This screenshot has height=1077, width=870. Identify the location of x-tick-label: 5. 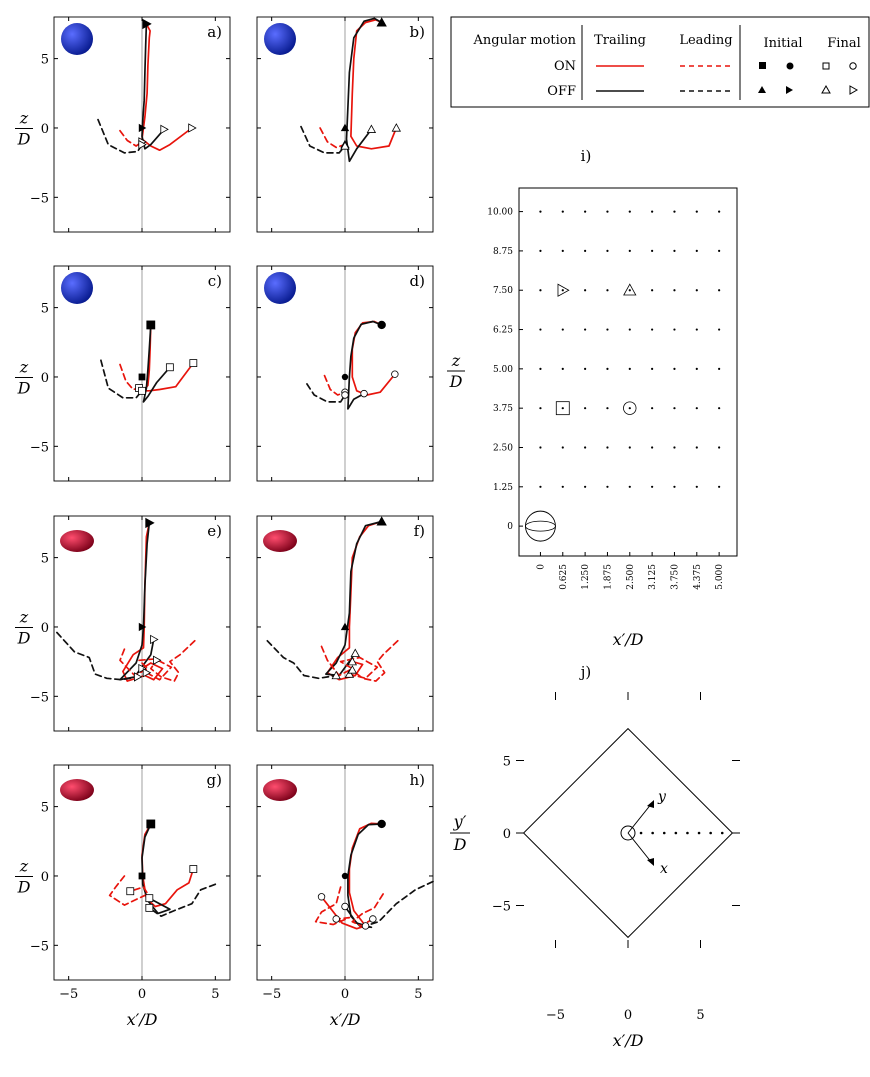
(418, 994).